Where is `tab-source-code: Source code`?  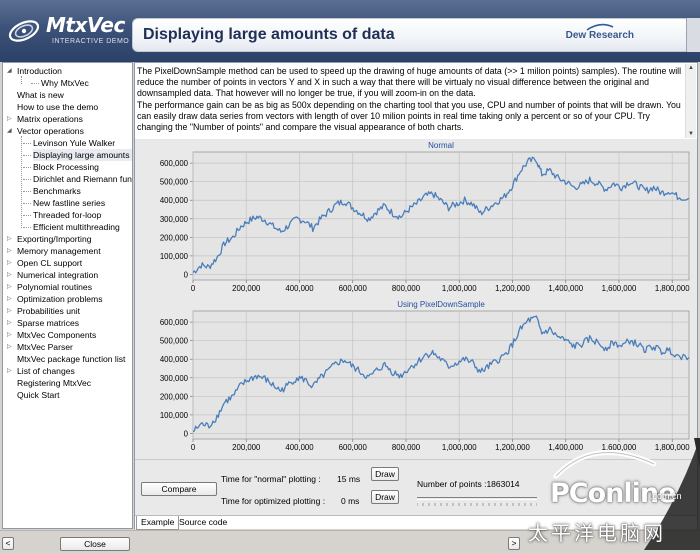 tab-source-code: Source code is located at coordinates (203, 522).